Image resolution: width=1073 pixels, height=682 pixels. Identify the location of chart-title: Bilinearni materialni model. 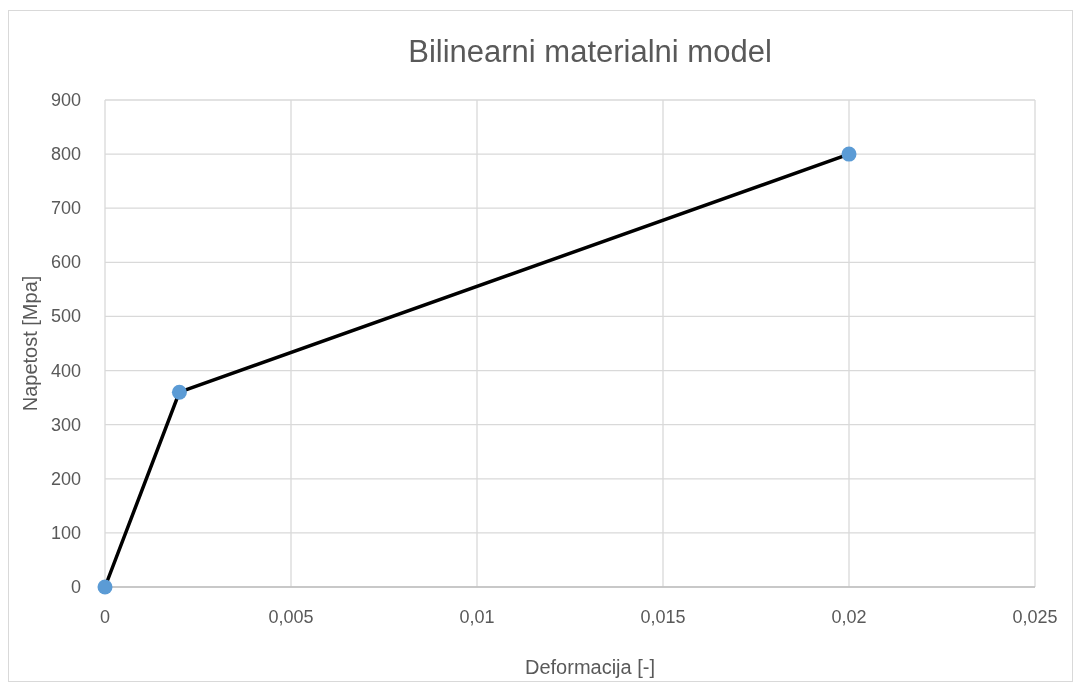
(590, 51).